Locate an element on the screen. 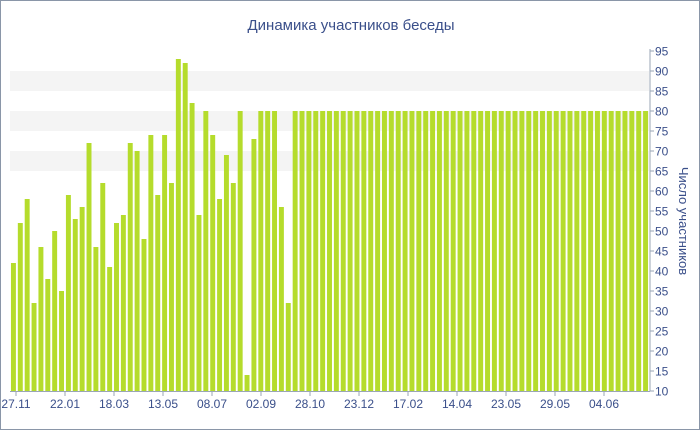 The height and width of the screenshot is (430, 700). x-tick-label: 29.05 is located at coordinates (555, 404).